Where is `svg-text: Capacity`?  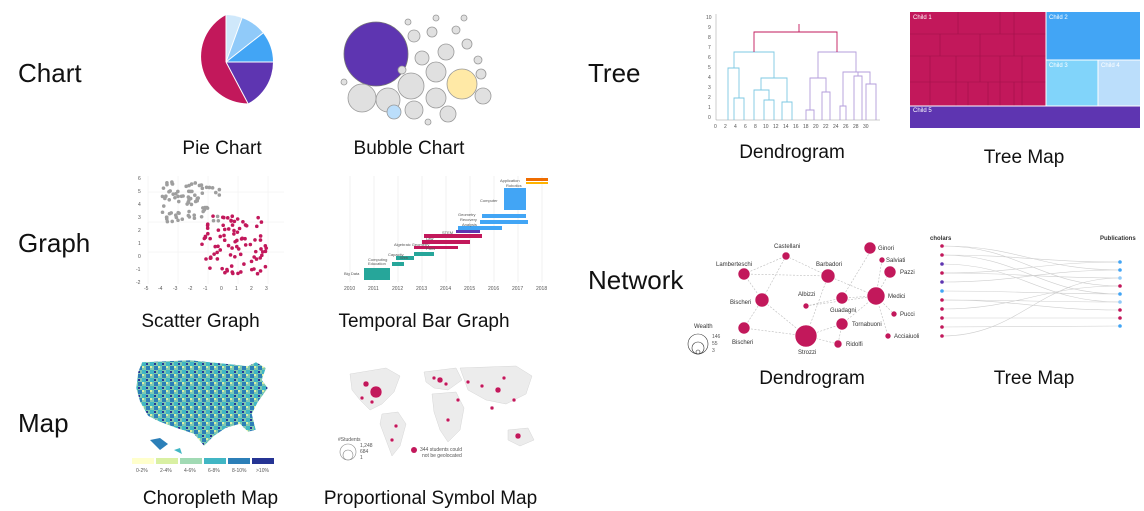
svg-text: Capacity is located at coordinates (396, 254).